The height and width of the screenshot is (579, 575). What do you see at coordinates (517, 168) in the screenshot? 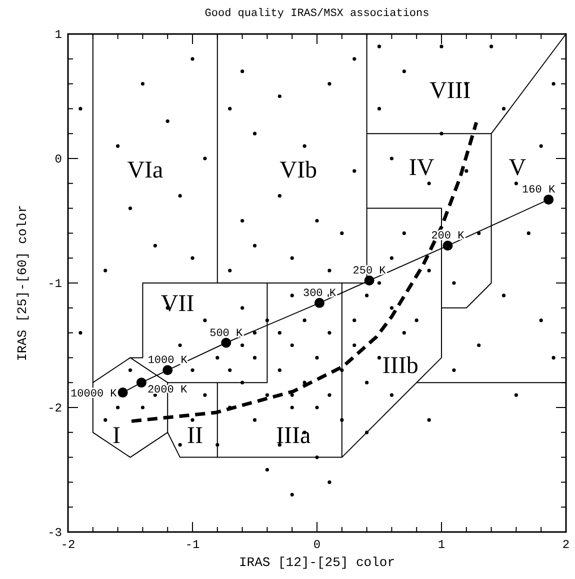
I see `annotation: V` at bounding box center [517, 168].